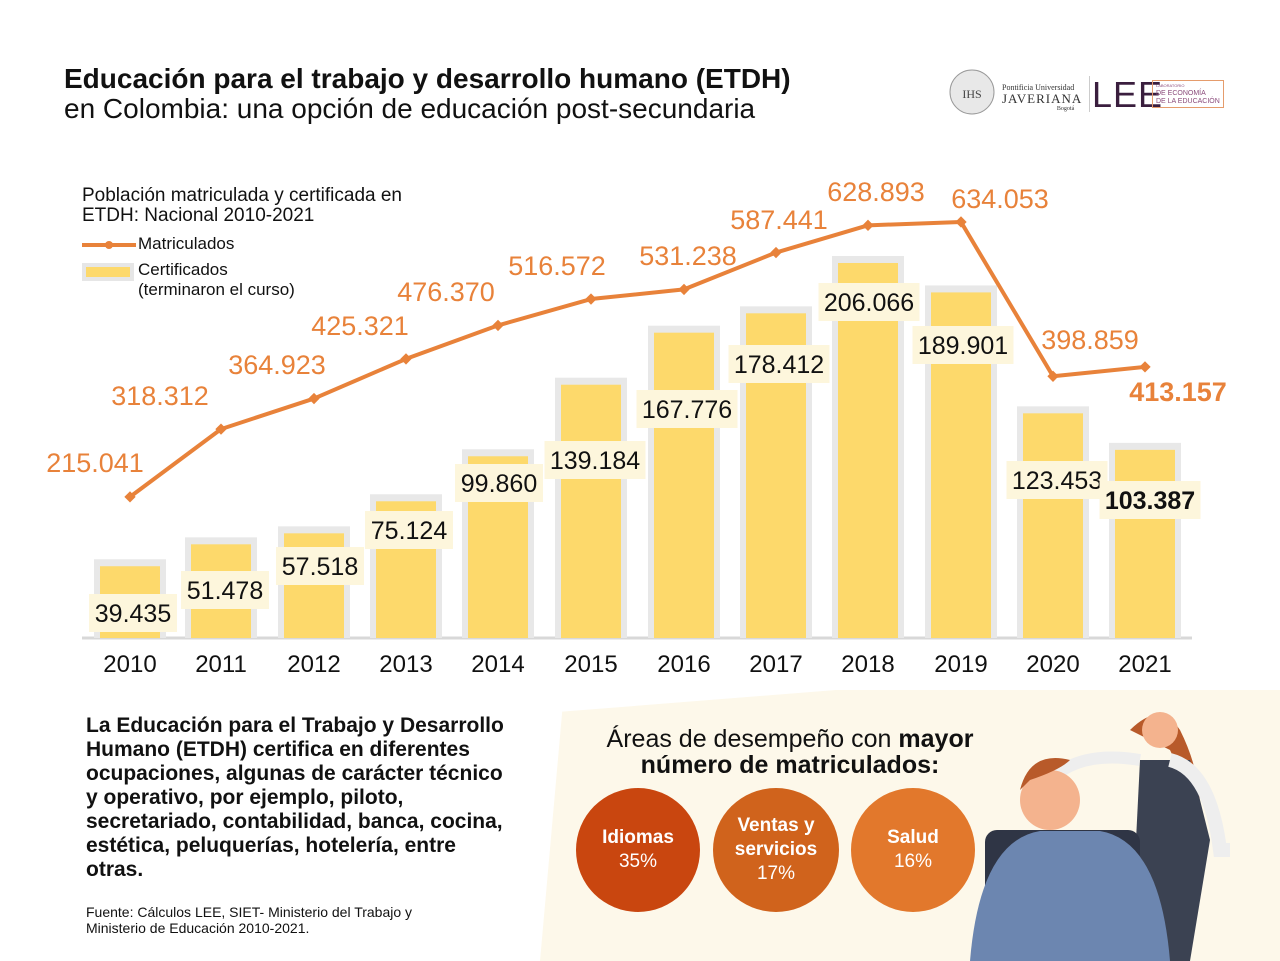 The width and height of the screenshot is (1280, 961). What do you see at coordinates (790, 765) in the screenshot?
I see `areas-title-bold2: número de matriculados:` at bounding box center [790, 765].